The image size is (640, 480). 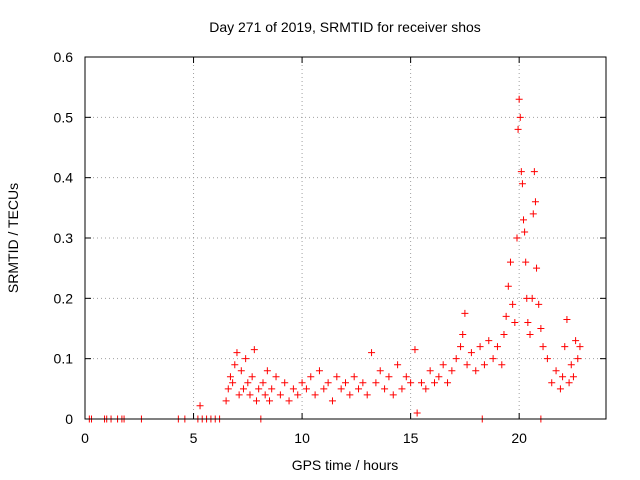 What do you see at coordinates (519, 438) in the screenshot?
I see `x-tick-label: 20` at bounding box center [519, 438].